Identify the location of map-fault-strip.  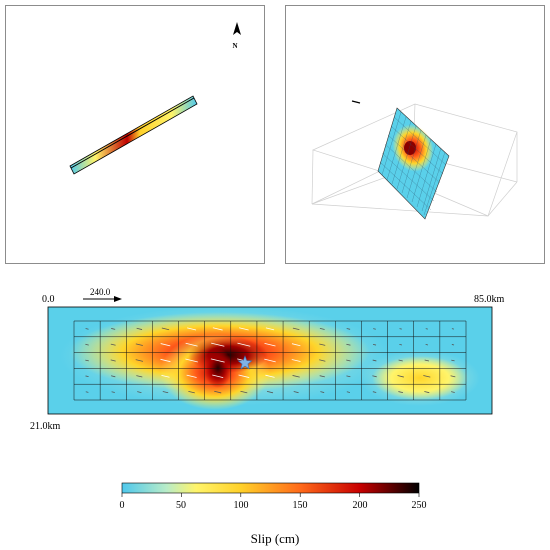
(133, 135).